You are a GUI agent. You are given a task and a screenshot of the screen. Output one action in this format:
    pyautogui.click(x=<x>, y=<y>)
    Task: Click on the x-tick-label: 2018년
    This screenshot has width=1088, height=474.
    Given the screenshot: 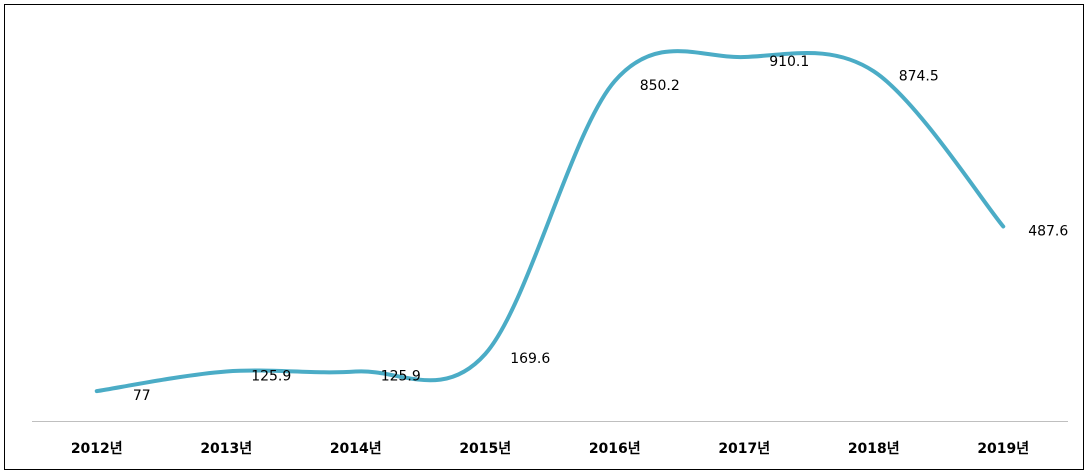 What is the action you would take?
    pyautogui.click(x=874, y=449)
    